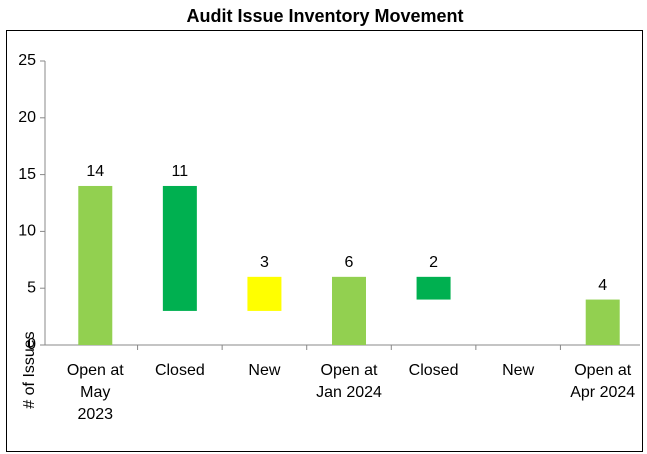 The image size is (647, 454). I want to click on data-label: 2, so click(433, 262).